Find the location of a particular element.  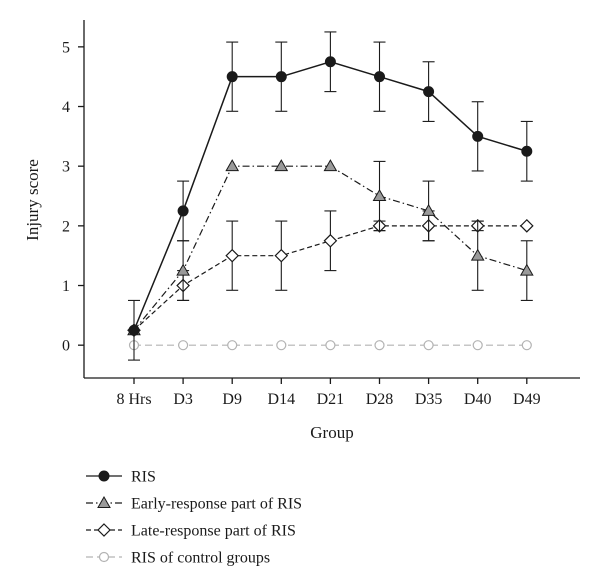

x-tick-label: D3 is located at coordinates (183, 399).